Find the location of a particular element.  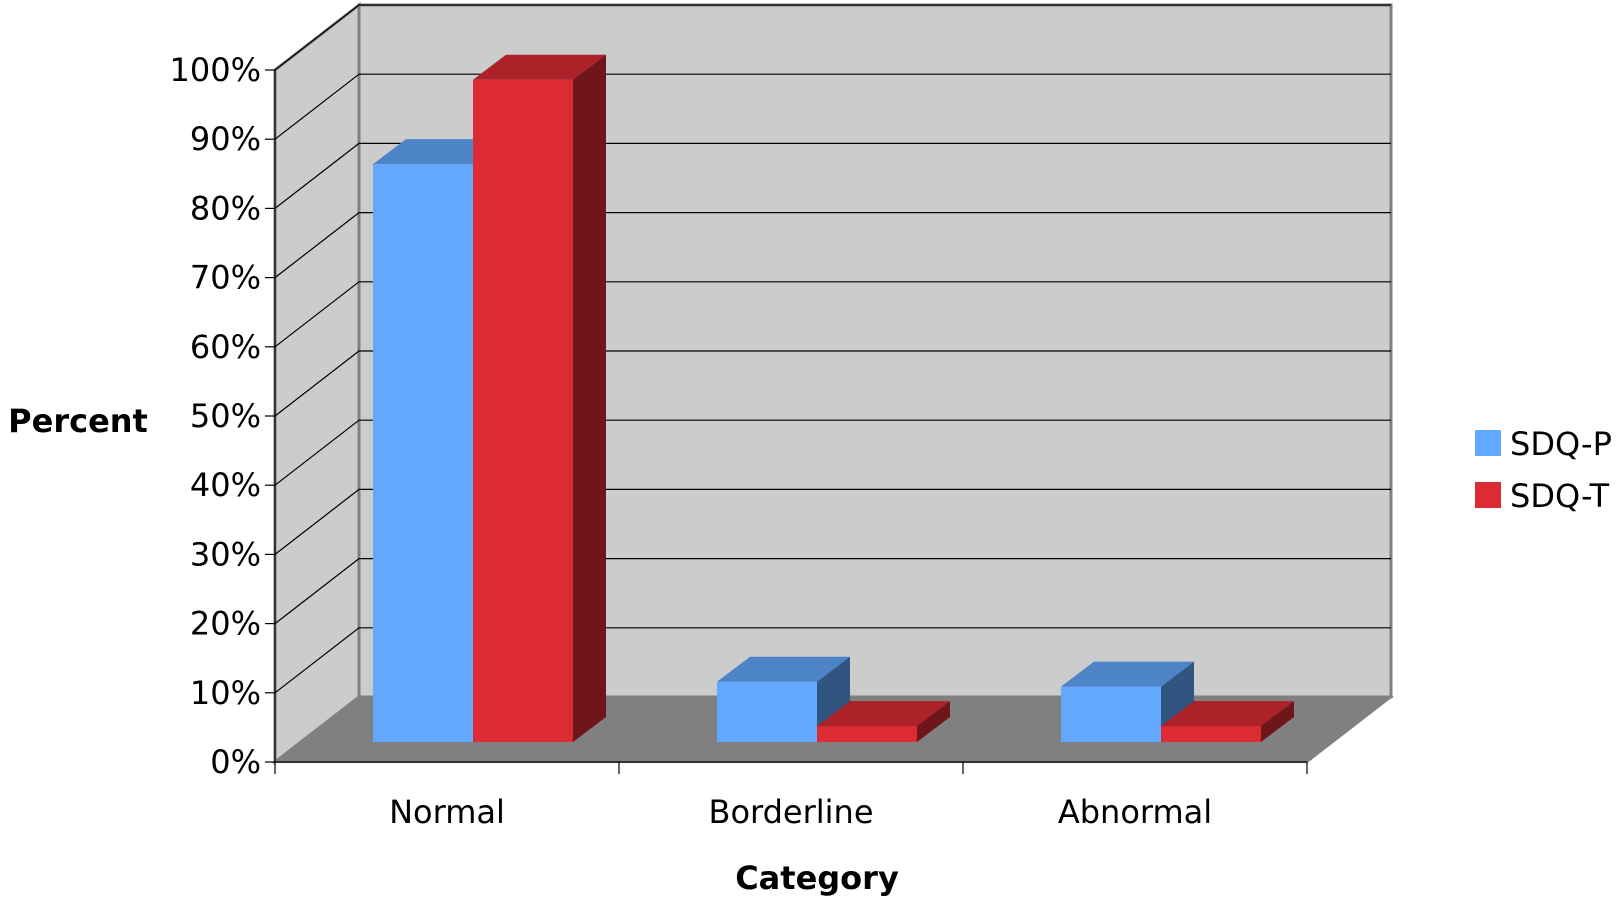

y-tick-label: 0% is located at coordinates (235, 762).